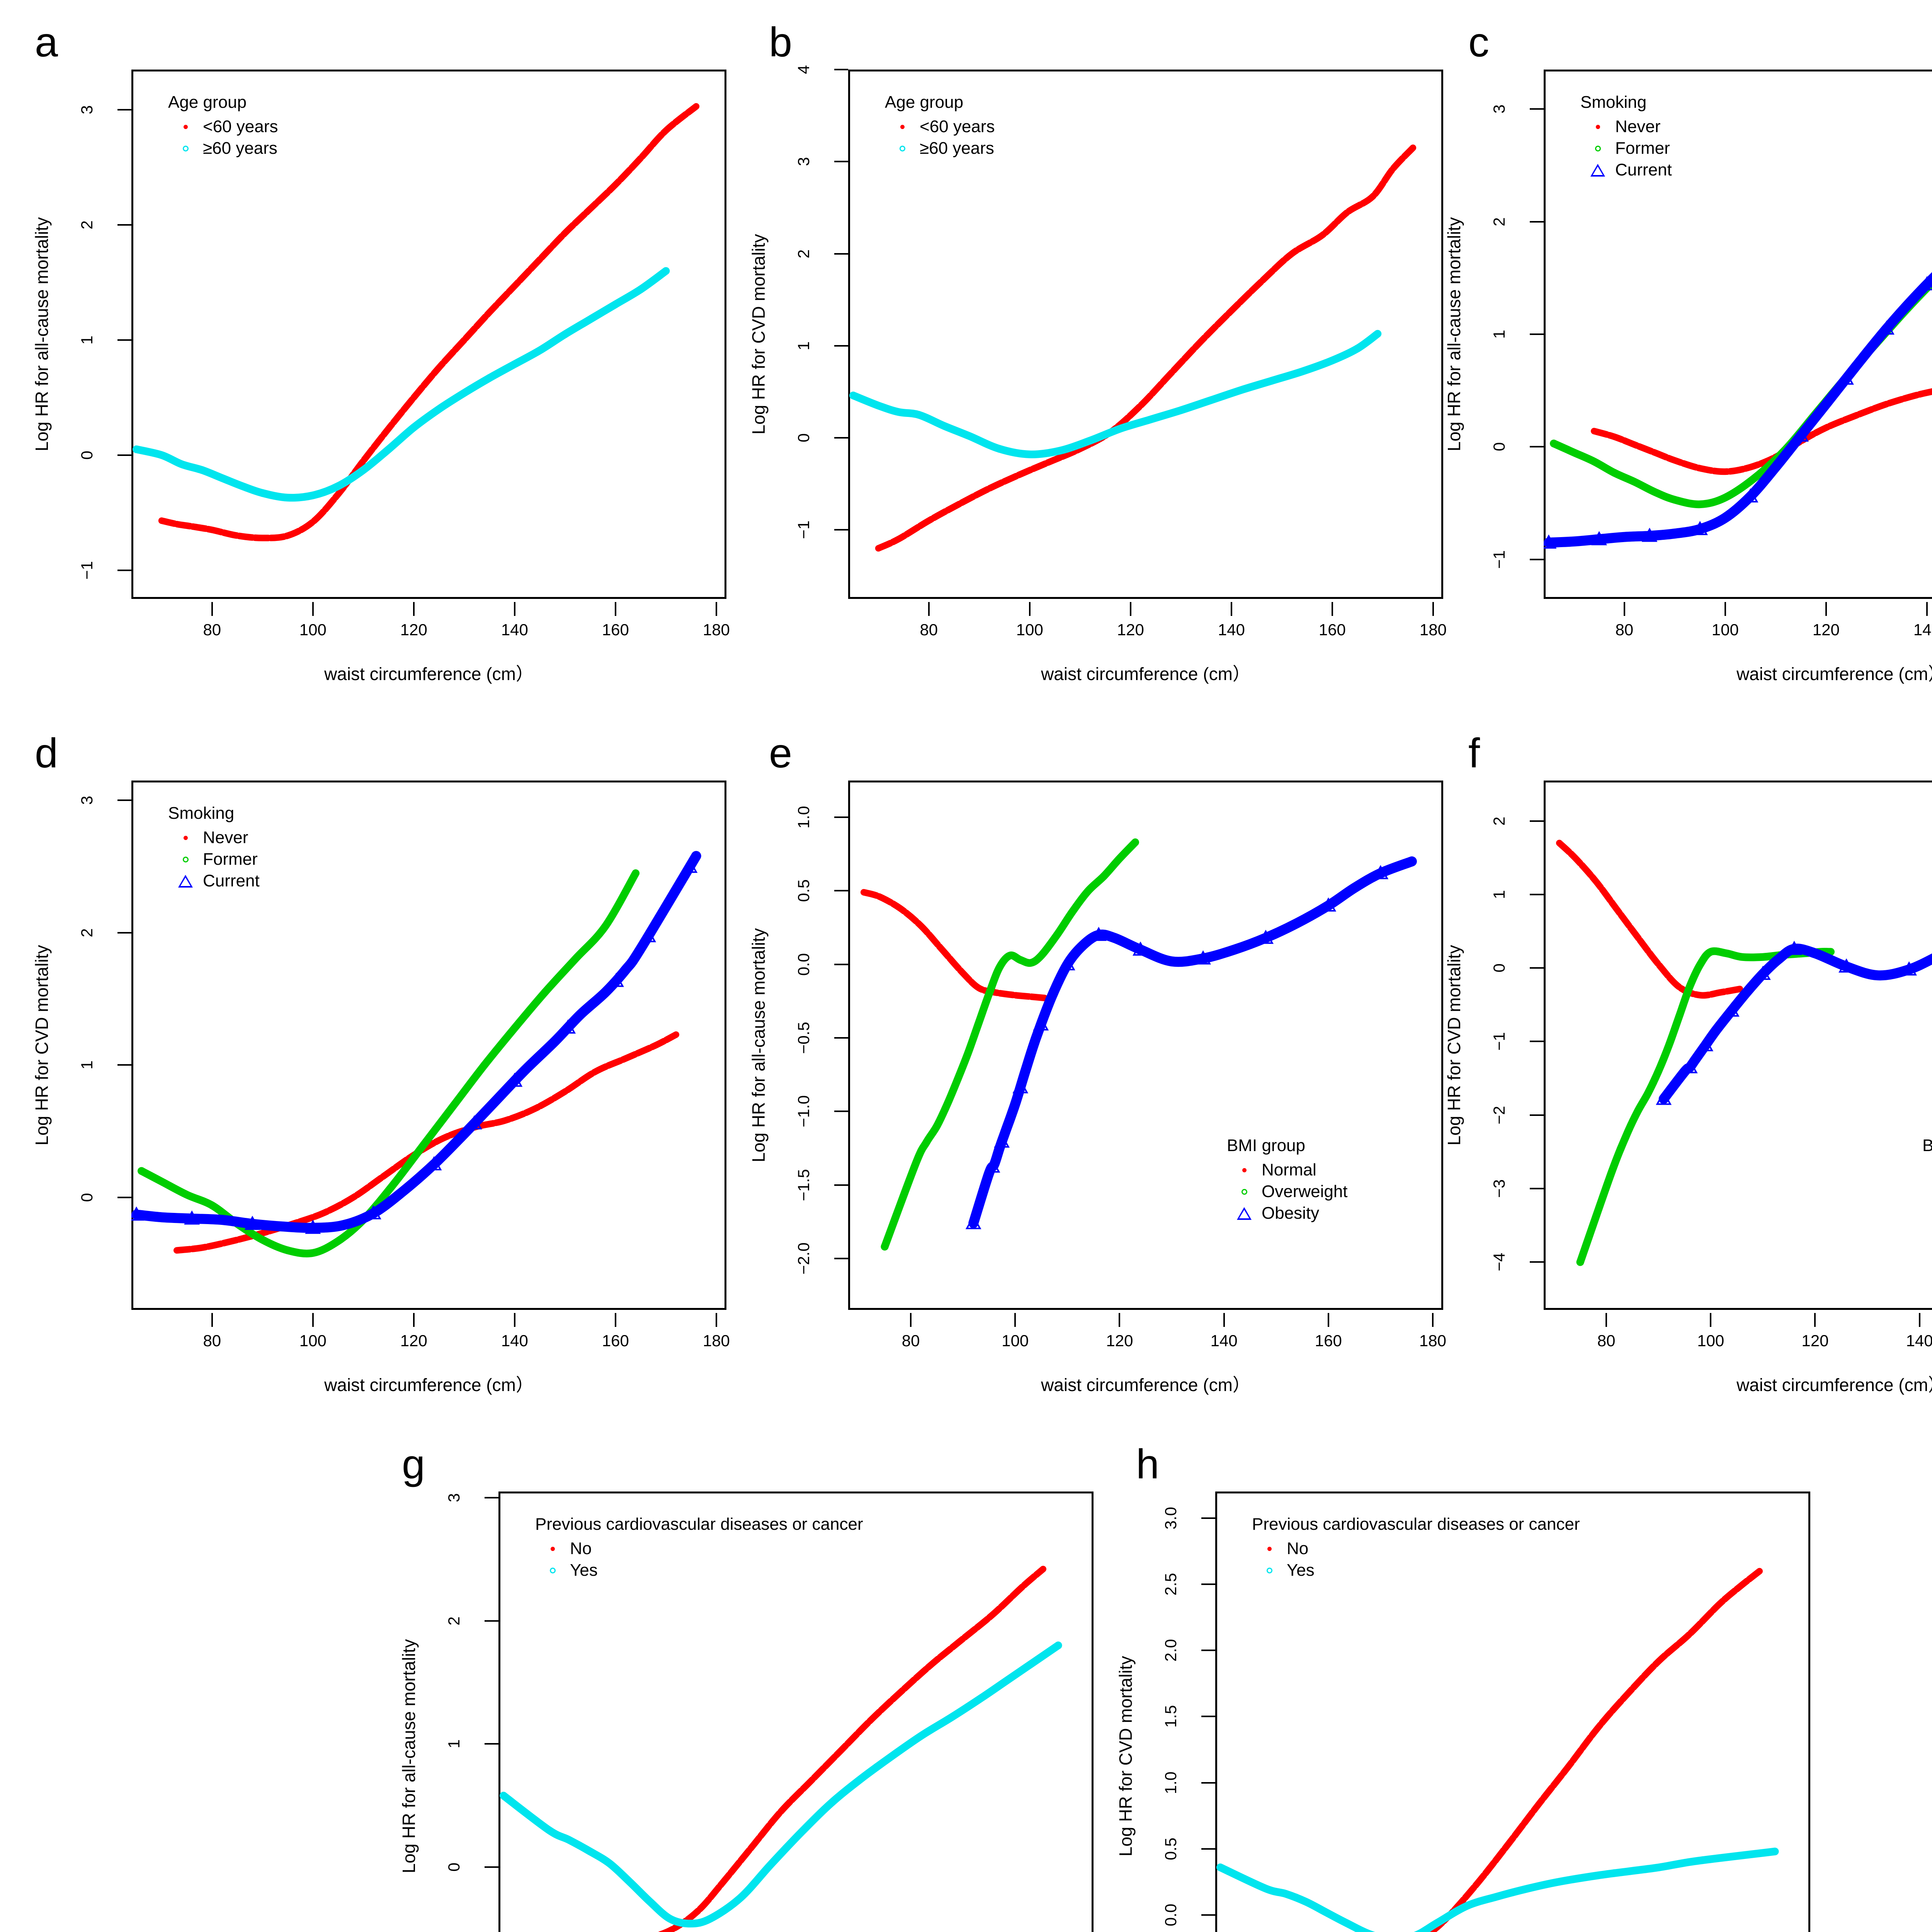  I want to click on series-Current, so click(416, 1042).